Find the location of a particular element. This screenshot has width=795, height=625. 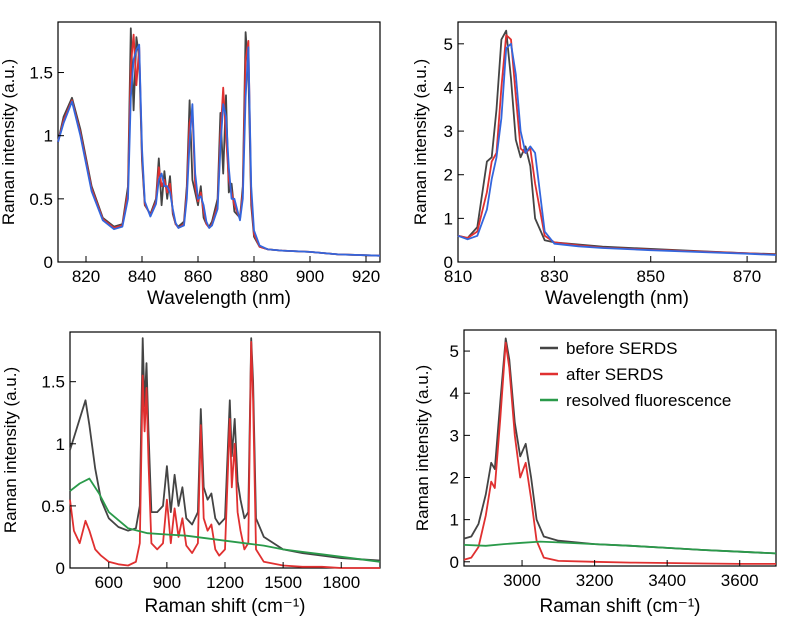

x-tick-label: 920 is located at coordinates (366, 276).